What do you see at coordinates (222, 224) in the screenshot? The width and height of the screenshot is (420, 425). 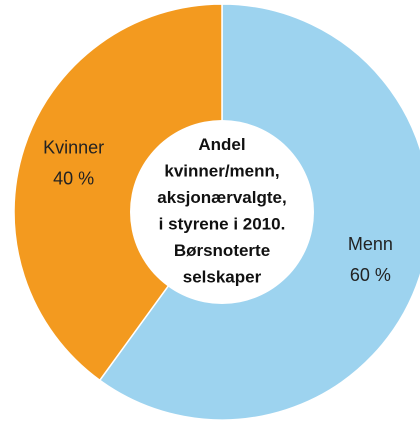 I see `center-title: i styrene i 2010.` at bounding box center [222, 224].